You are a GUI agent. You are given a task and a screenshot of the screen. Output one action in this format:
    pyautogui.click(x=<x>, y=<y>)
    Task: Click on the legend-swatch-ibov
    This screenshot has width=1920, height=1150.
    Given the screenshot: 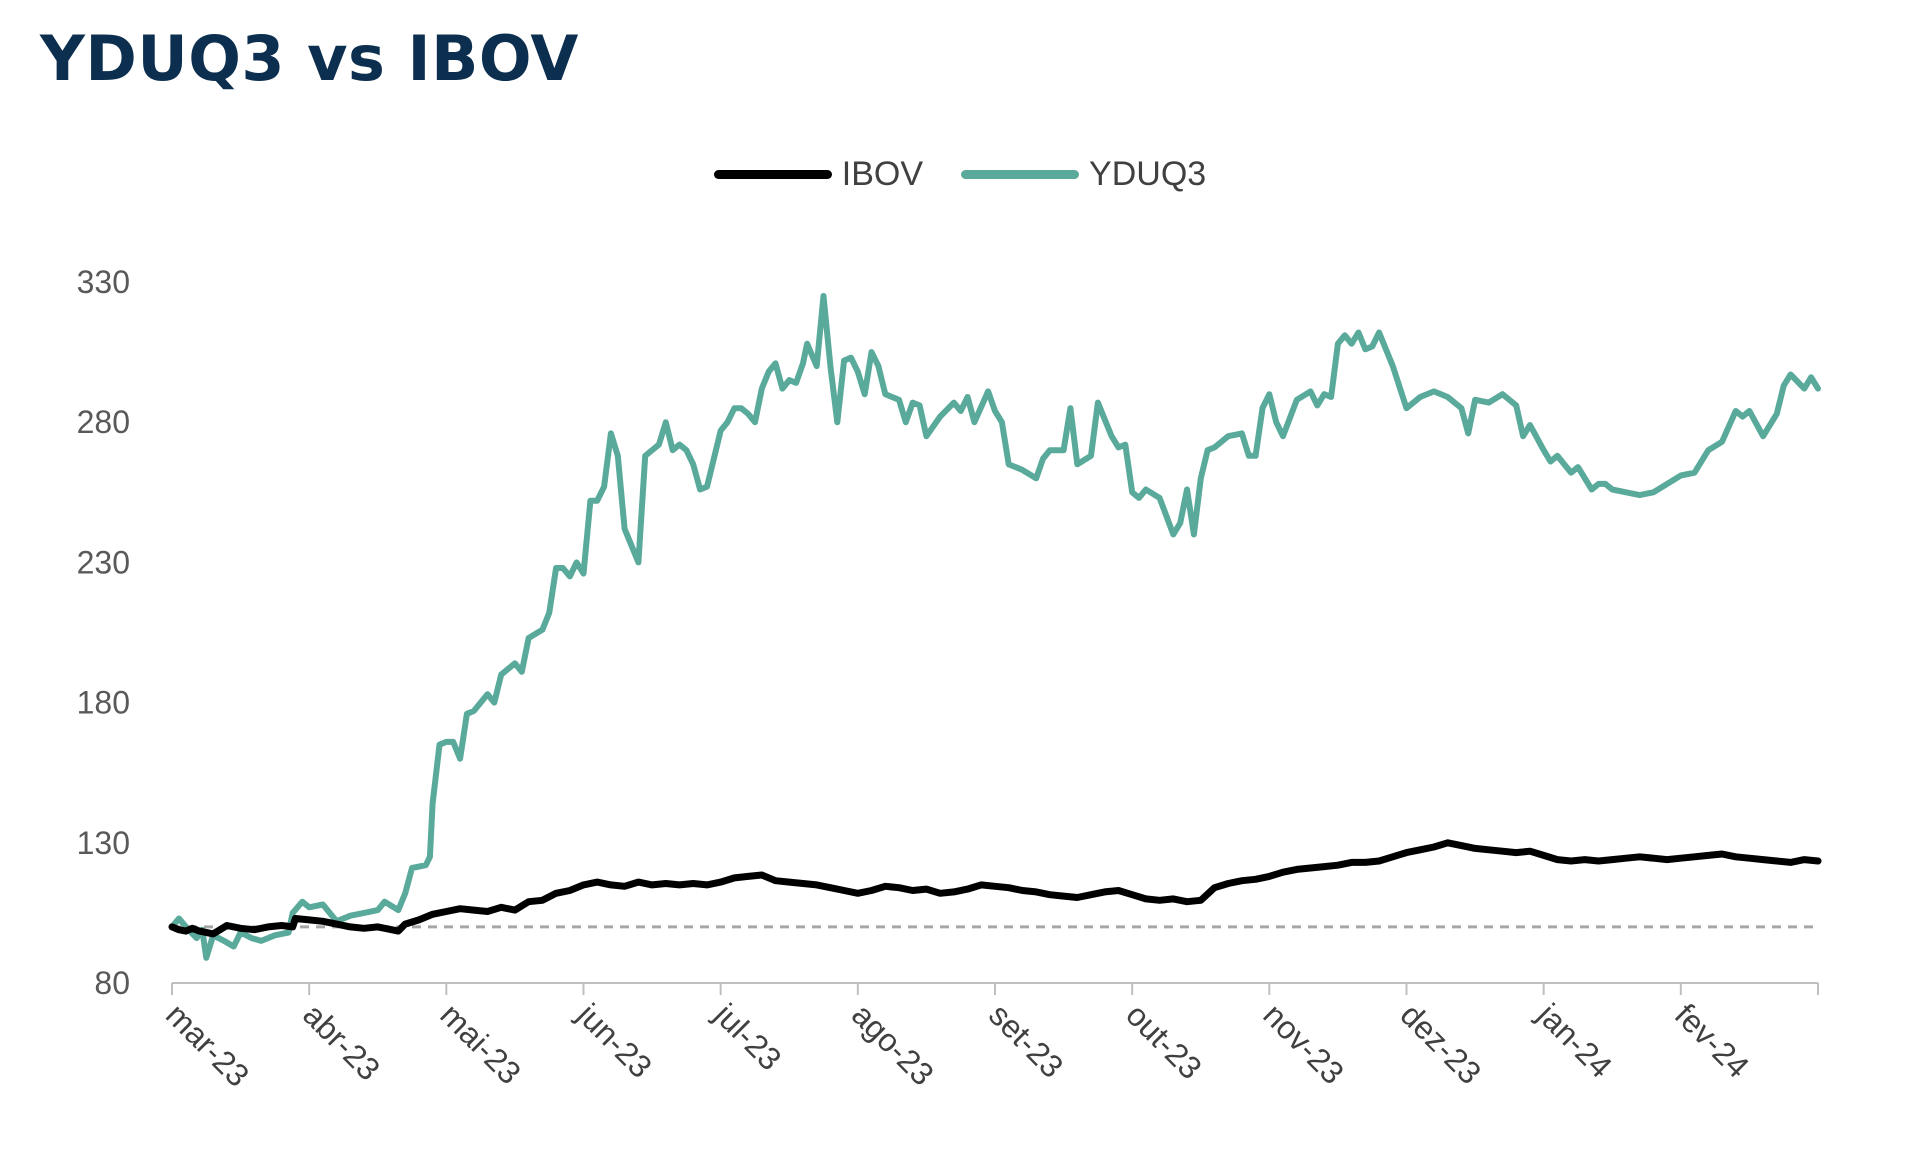 What is the action you would take?
    pyautogui.click(x=772, y=174)
    